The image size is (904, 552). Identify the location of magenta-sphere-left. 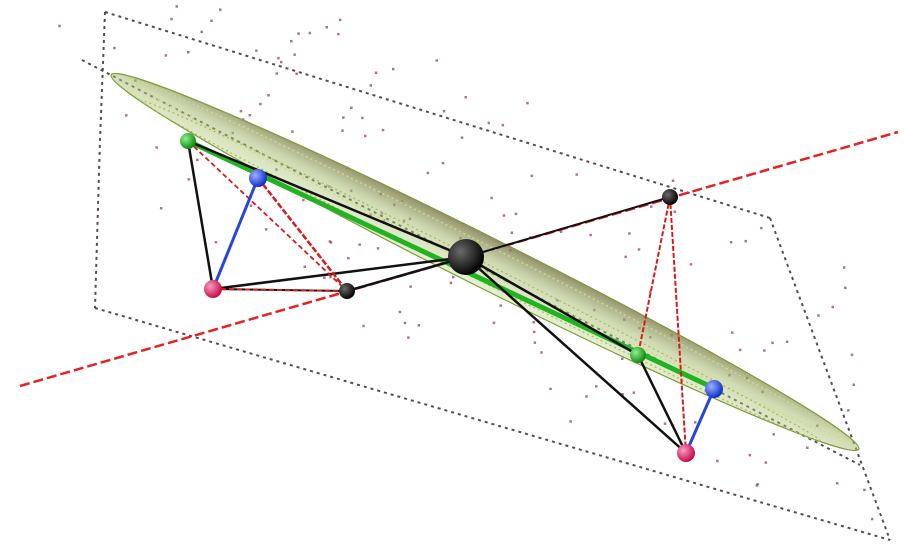
(213, 289).